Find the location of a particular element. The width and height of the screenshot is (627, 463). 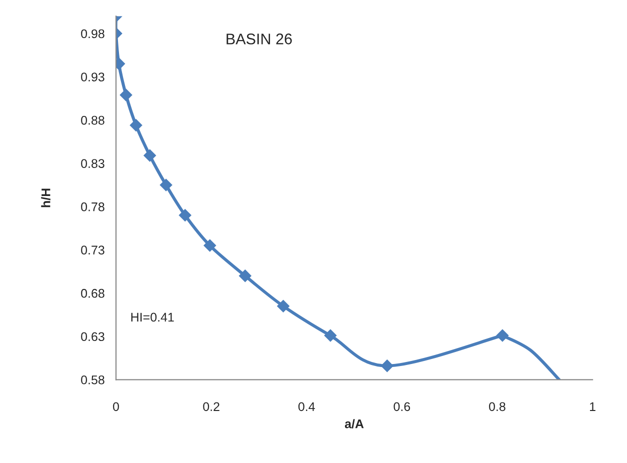

x-tick-label: 0 is located at coordinates (116, 407).